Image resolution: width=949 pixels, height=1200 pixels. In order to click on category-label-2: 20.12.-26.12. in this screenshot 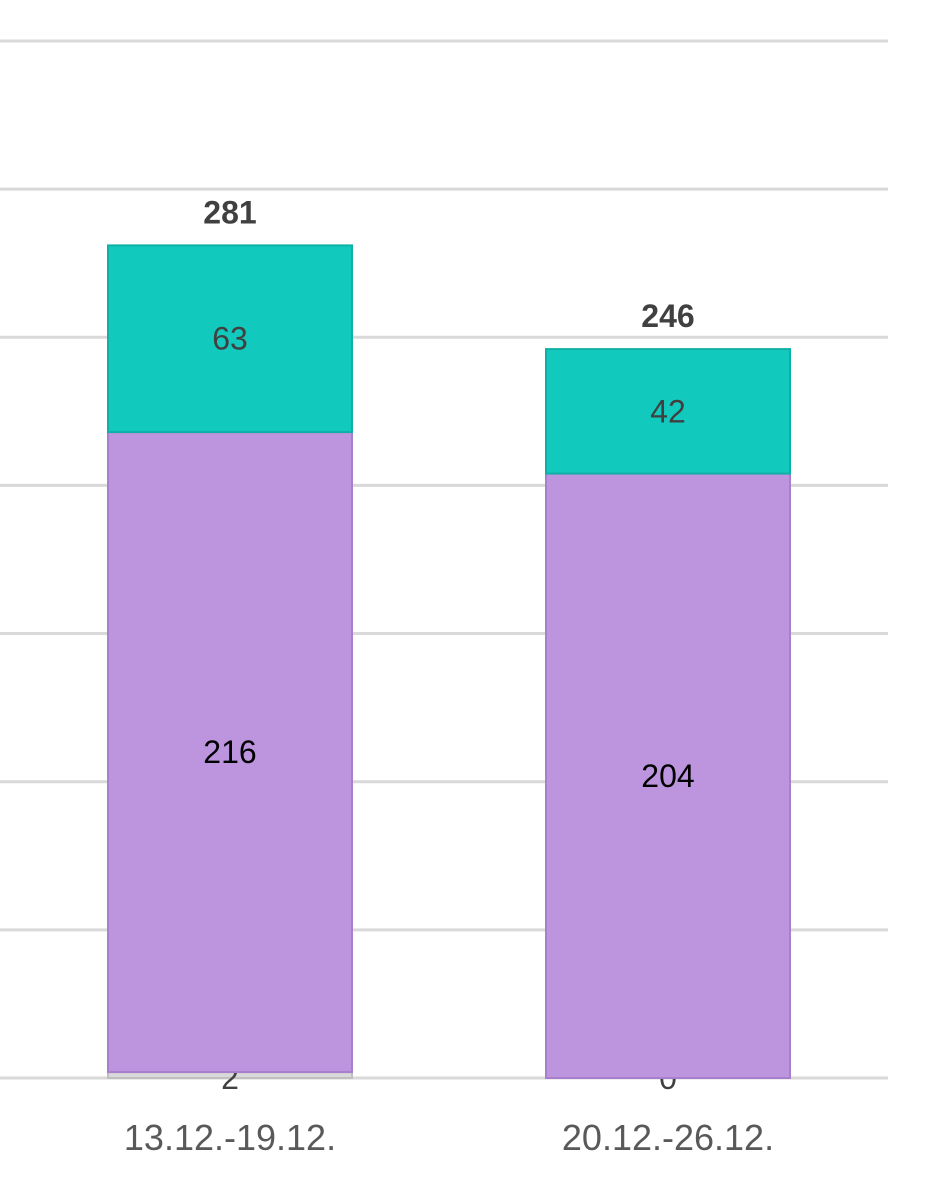, I will do `click(668, 1137)`.